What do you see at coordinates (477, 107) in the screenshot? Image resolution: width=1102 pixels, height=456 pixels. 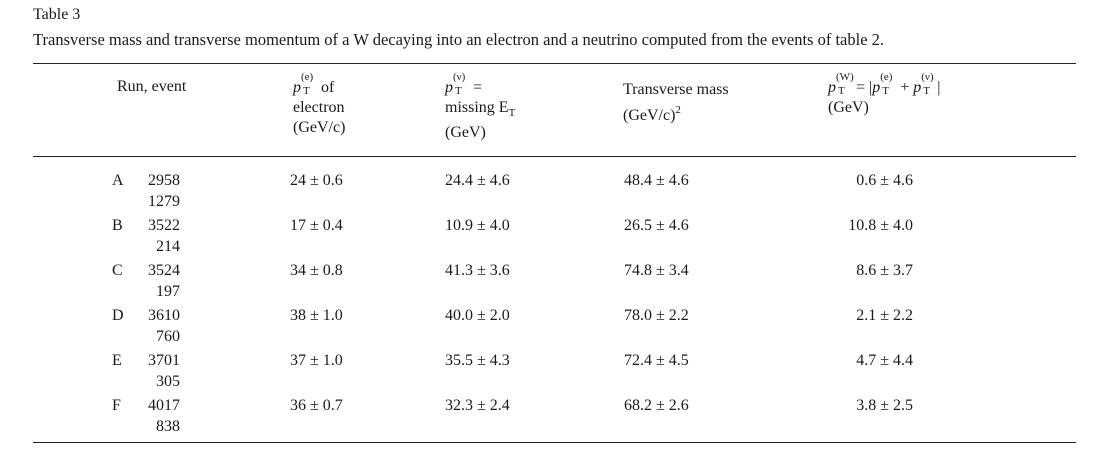 I see `header-pnu-line2: missing E` at bounding box center [477, 107].